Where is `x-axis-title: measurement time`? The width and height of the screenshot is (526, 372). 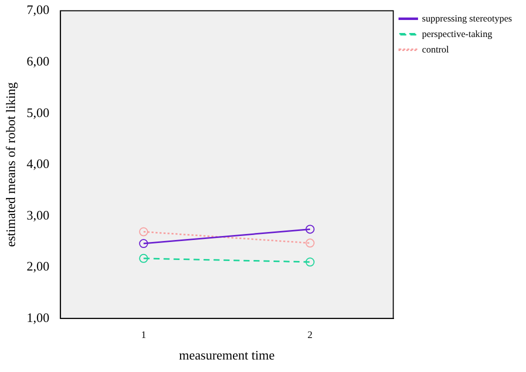 x-axis-title: measurement time is located at coordinates (226, 355).